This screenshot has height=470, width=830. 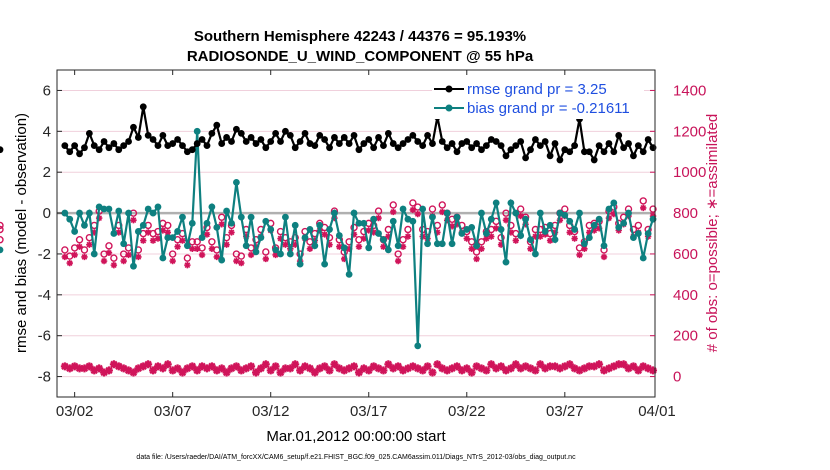 What do you see at coordinates (548, 108) in the screenshot?
I see `legend-bias-label: bias grand pr = -0.21611` at bounding box center [548, 108].